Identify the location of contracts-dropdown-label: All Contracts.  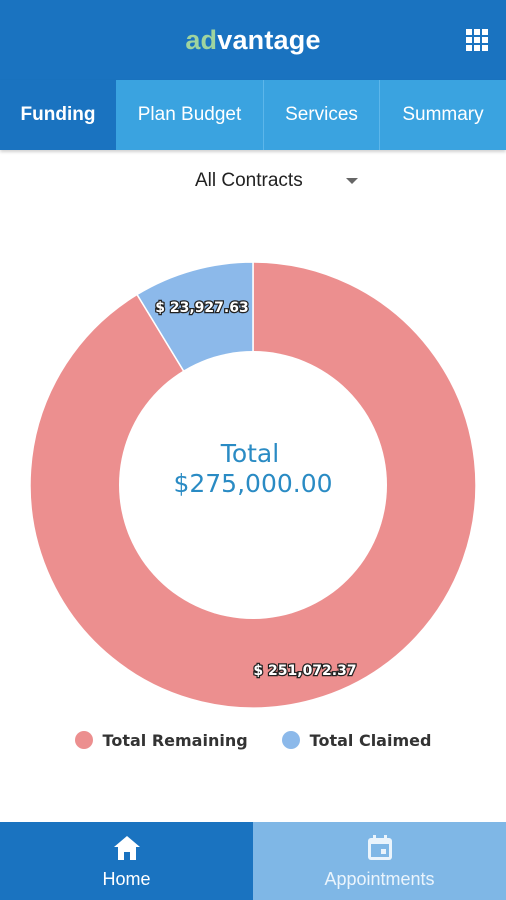
(249, 180).